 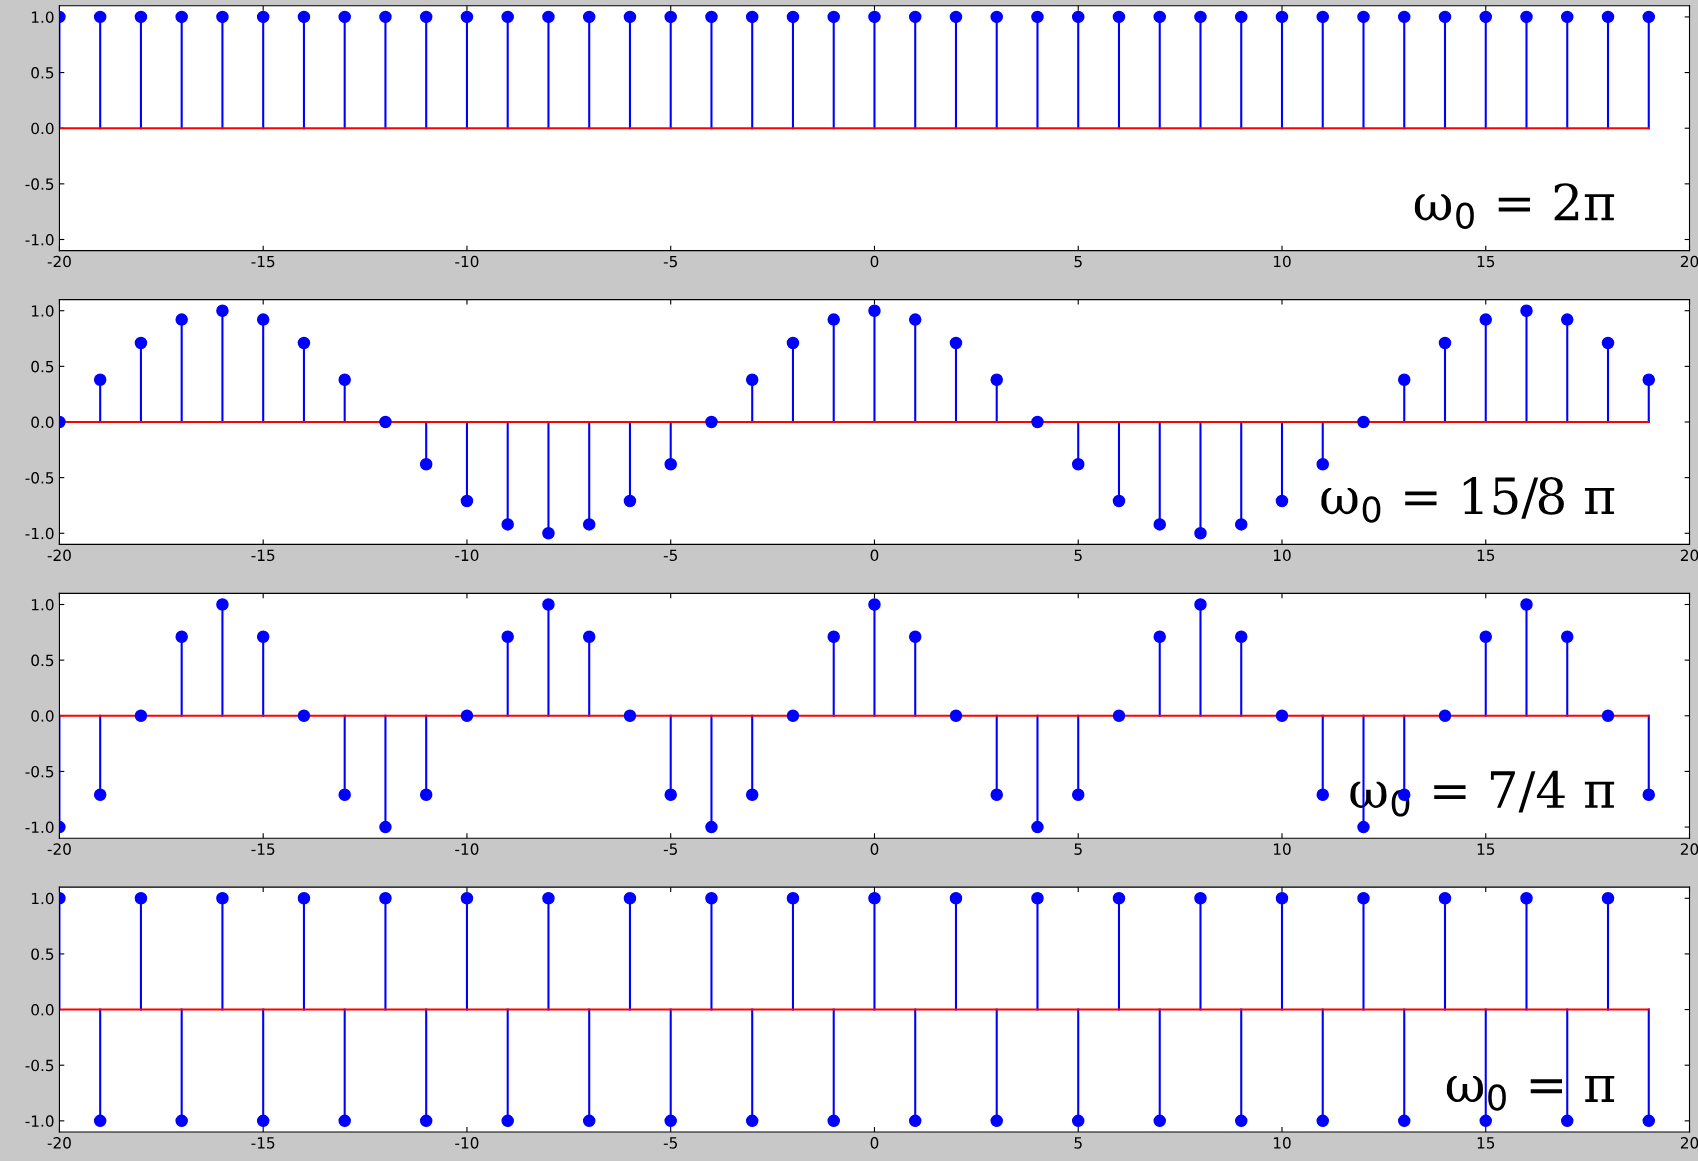 I want to click on annotation: ω$_{0}$ = π, so click(x=1530, y=1093).